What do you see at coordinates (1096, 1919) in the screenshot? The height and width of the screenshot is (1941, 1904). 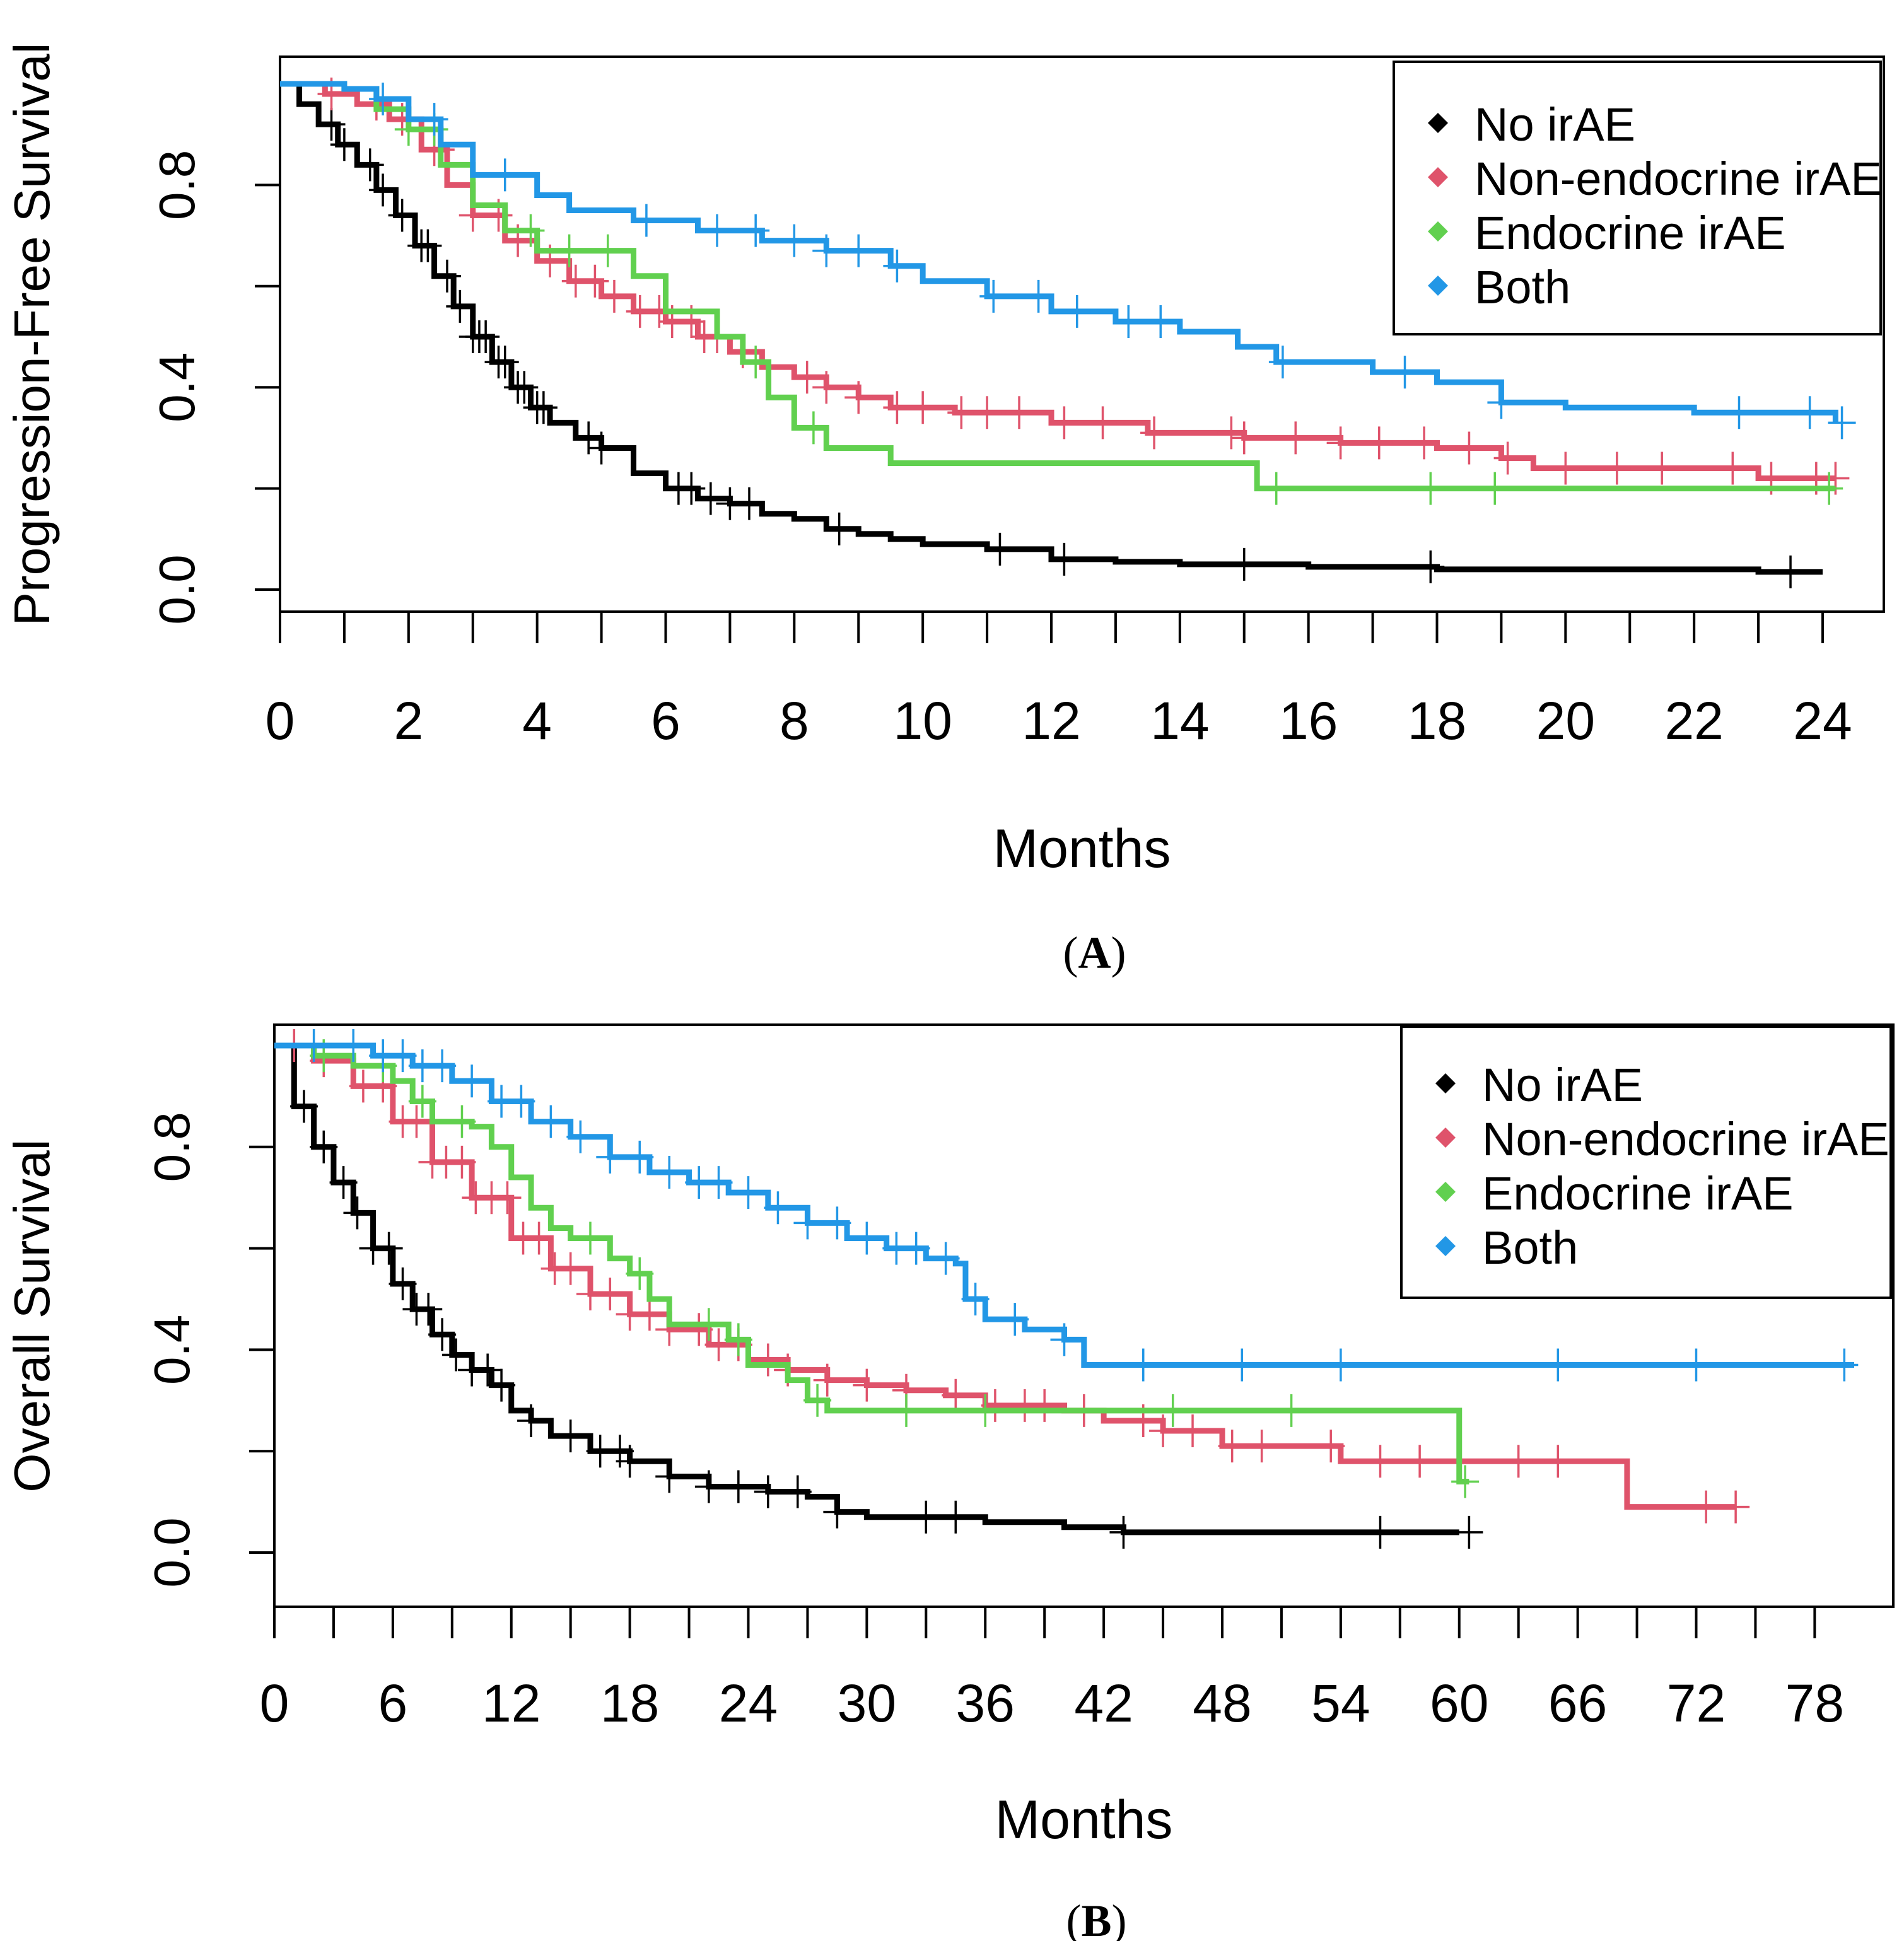 I see `panel-label: (B)` at bounding box center [1096, 1919].